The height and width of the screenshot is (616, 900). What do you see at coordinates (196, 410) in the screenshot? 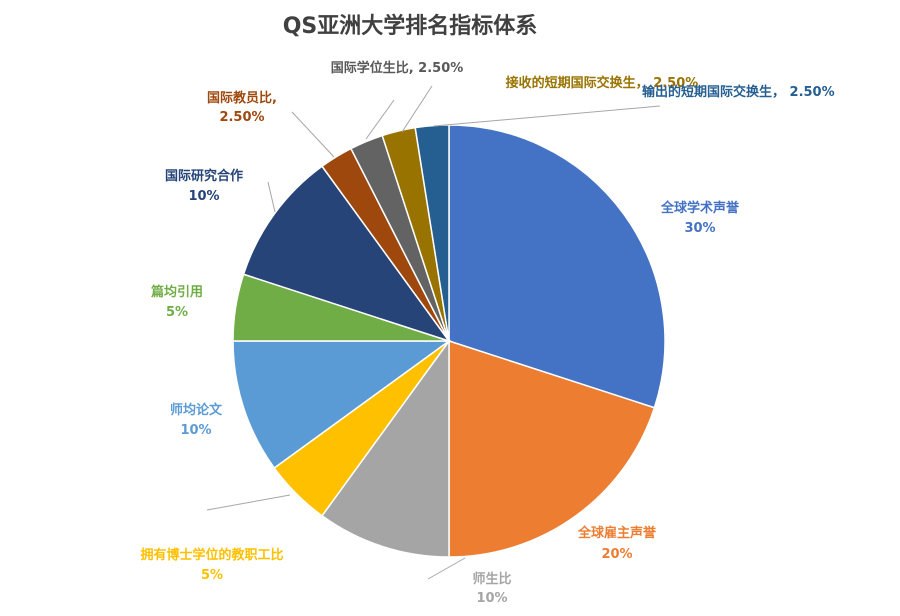
I see `slice-label-5: 师均论文` at bounding box center [196, 410].